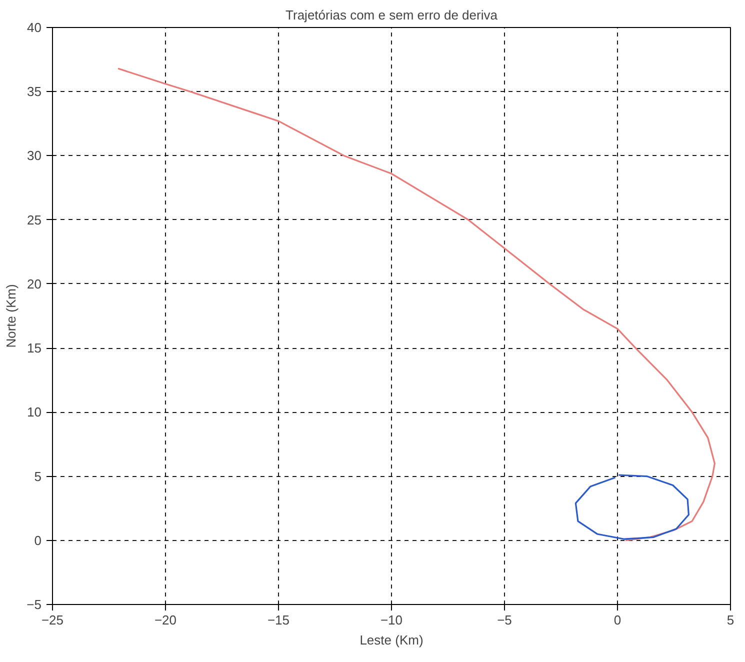 This screenshot has height=662, width=745. Describe the element at coordinates (632, 507) in the screenshot. I see `line-series` at that location.